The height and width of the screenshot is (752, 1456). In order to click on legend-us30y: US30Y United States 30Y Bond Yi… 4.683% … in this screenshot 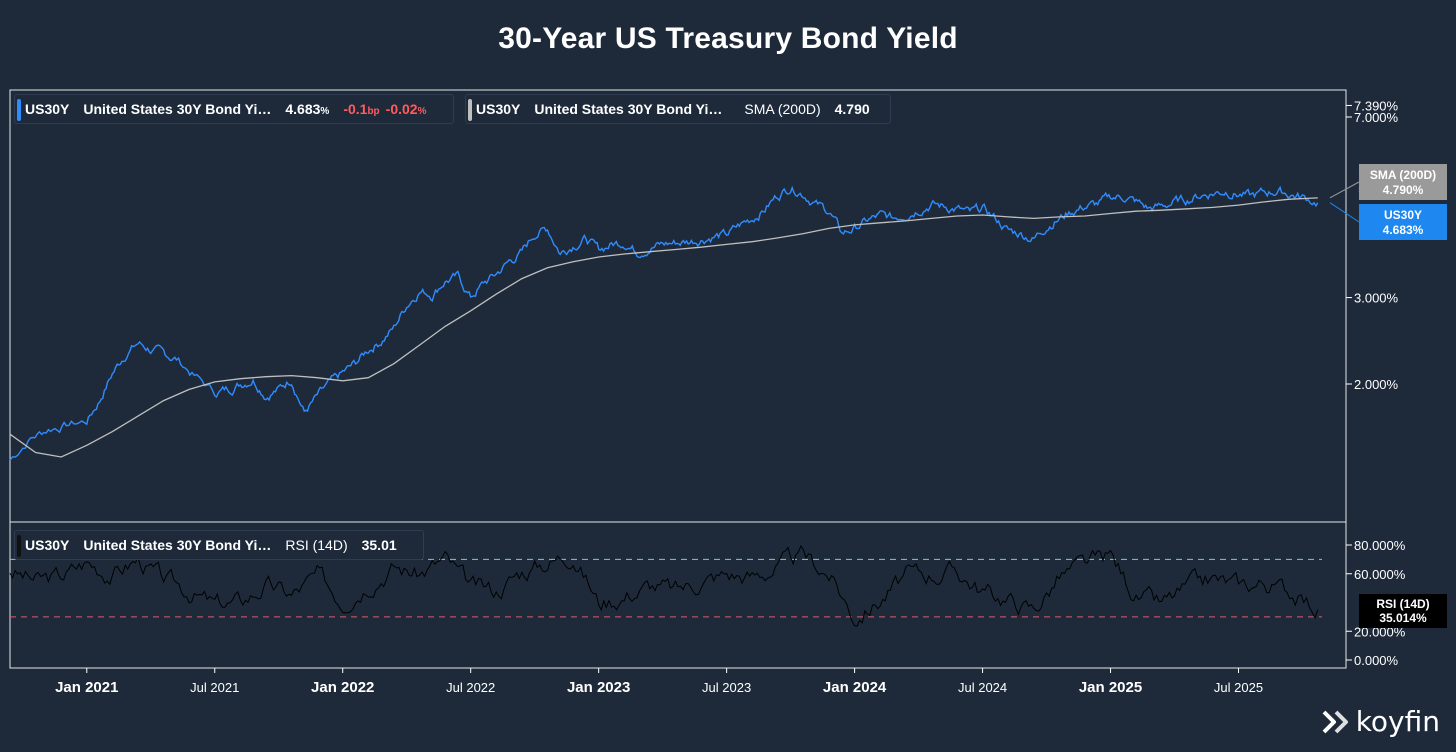, I will do `click(234, 109)`.